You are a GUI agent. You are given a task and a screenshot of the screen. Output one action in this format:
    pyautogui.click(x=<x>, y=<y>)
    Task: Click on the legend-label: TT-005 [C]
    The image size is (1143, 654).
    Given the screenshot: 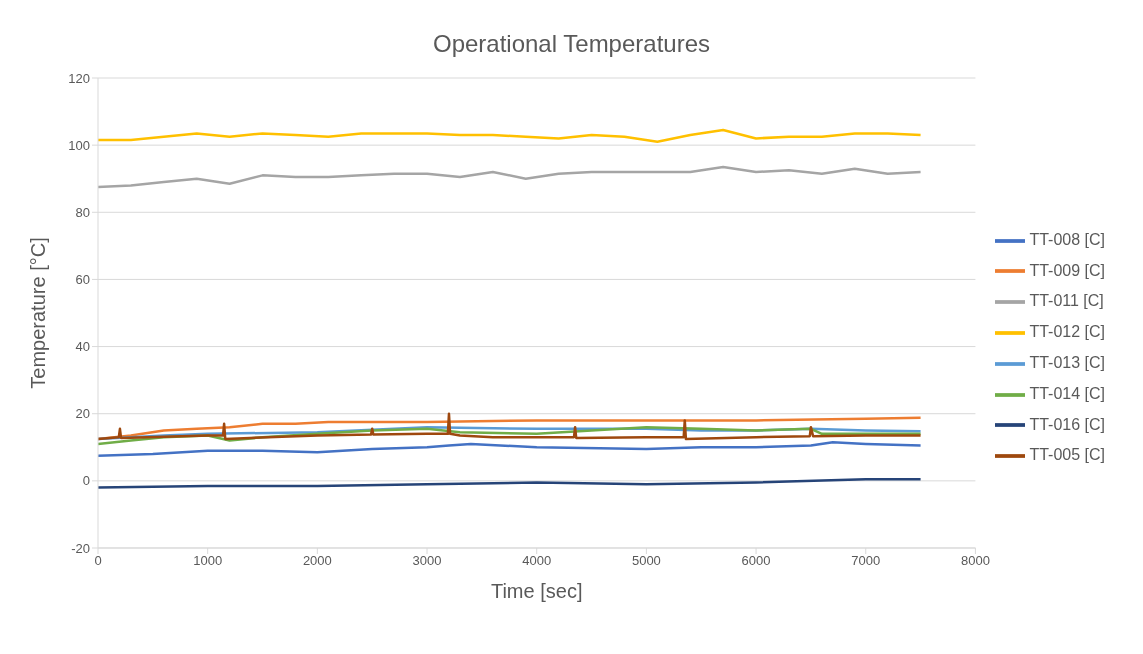 What is the action you would take?
    pyautogui.click(x=1067, y=455)
    